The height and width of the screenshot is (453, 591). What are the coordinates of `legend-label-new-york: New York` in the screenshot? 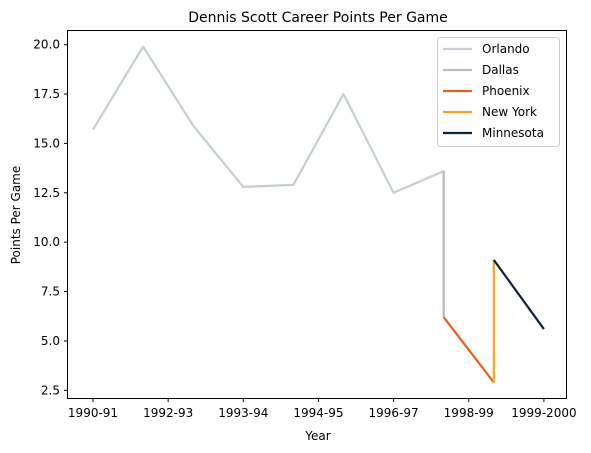 It's located at (509, 112).